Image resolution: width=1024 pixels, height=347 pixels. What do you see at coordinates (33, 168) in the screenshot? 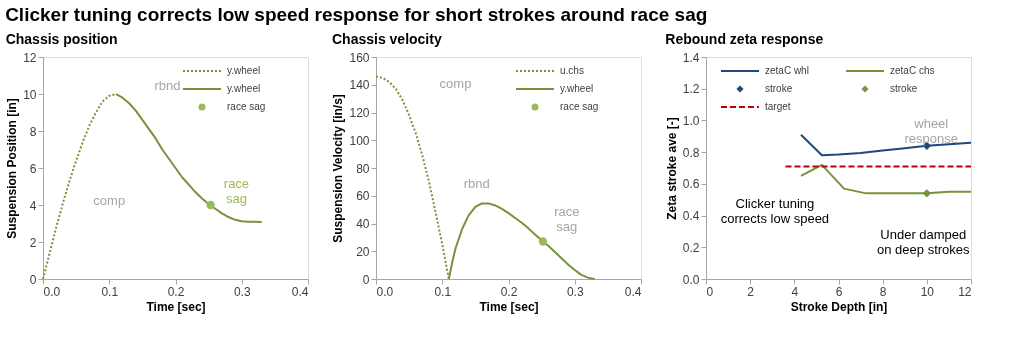
I see `y-tick-label: 6` at bounding box center [33, 168].